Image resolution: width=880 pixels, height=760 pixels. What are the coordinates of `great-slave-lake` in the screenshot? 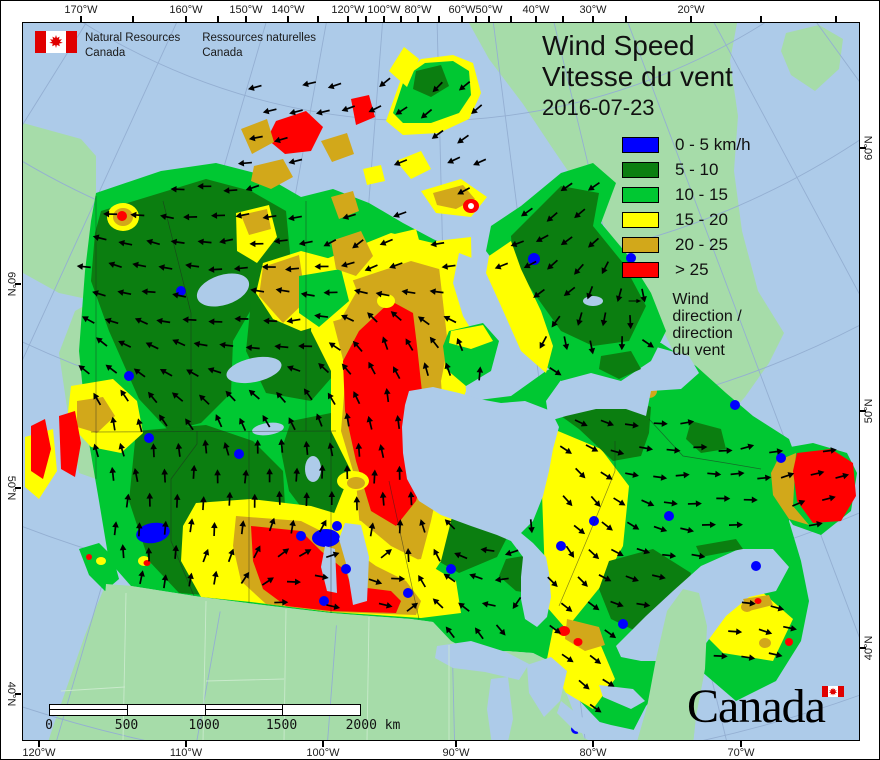 It's located at (254, 370).